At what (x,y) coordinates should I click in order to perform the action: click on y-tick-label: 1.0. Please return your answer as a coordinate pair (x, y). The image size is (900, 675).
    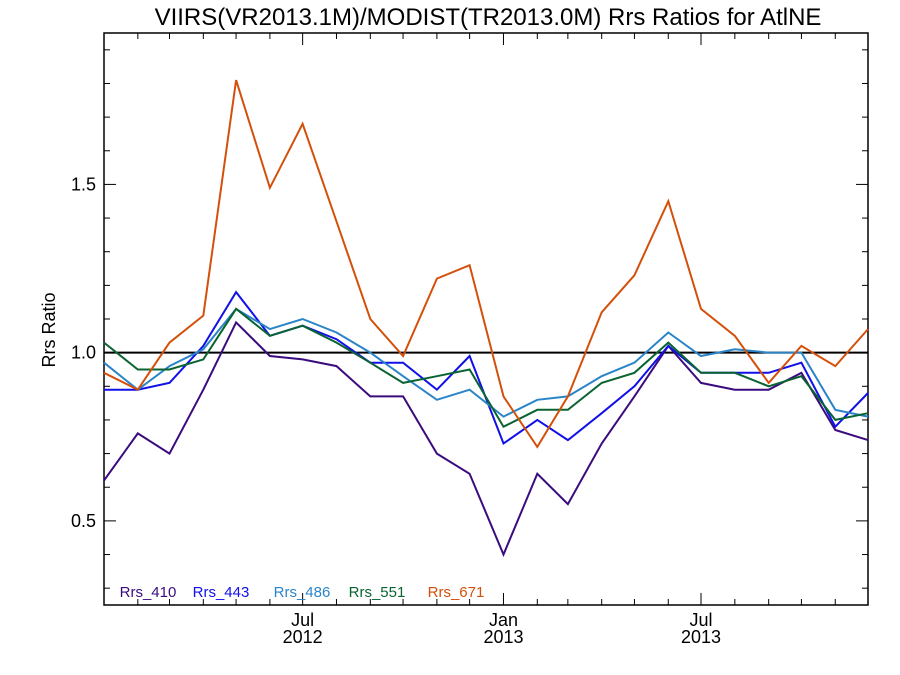
    Looking at the image, I should click on (83, 353).